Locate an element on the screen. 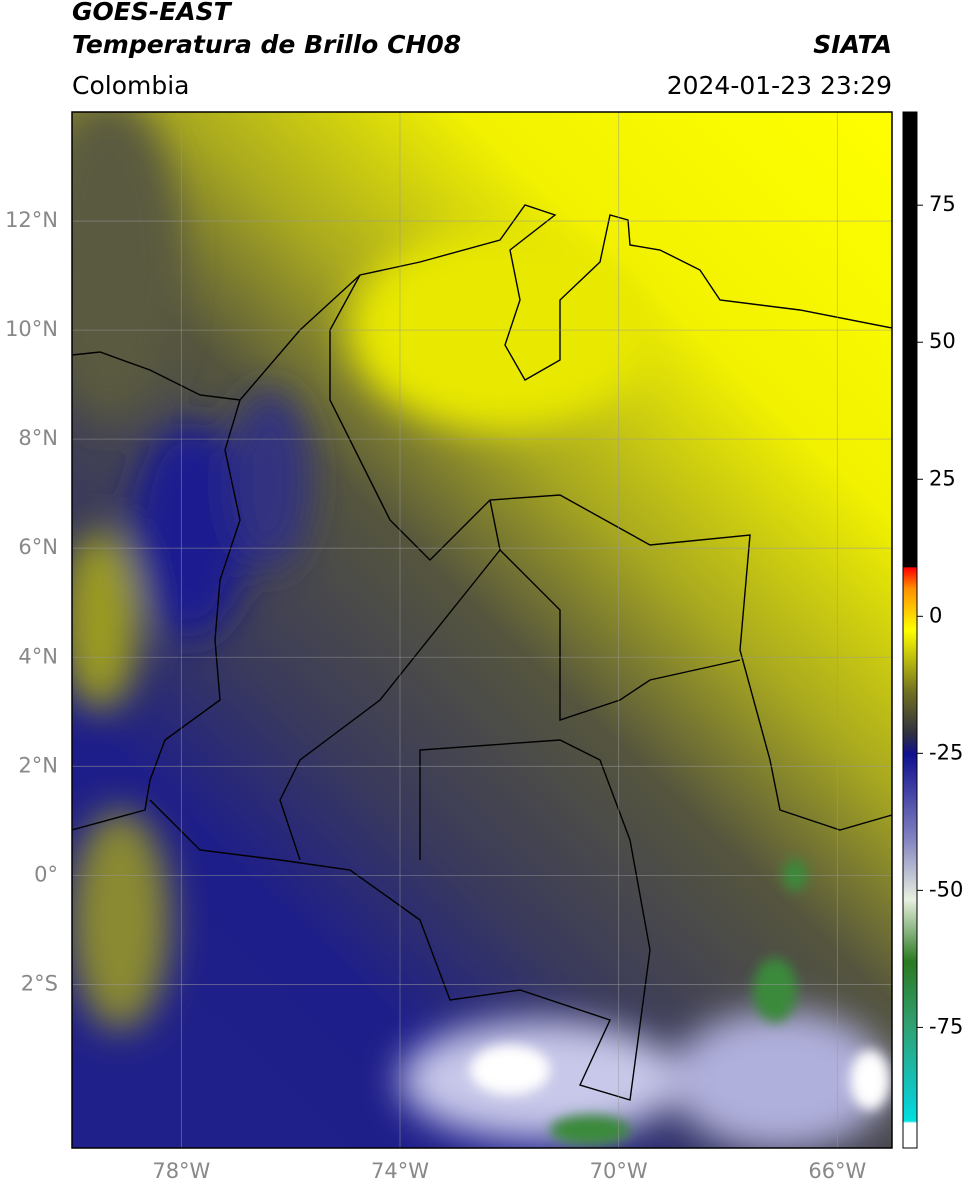 This screenshot has width=966, height=1190. source: SIATA is located at coordinates (852, 44).